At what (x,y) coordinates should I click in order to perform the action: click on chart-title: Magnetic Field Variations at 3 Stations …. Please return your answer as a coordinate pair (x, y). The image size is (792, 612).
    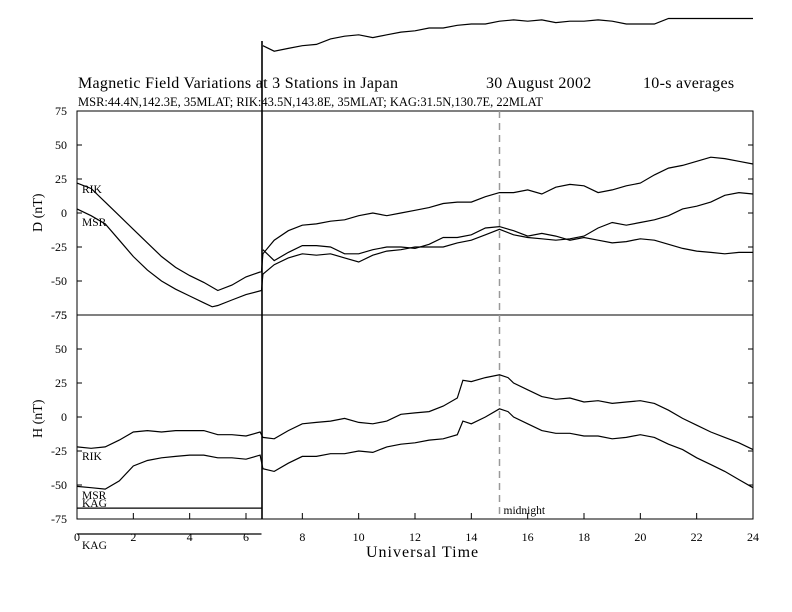
    Looking at the image, I should click on (238, 83).